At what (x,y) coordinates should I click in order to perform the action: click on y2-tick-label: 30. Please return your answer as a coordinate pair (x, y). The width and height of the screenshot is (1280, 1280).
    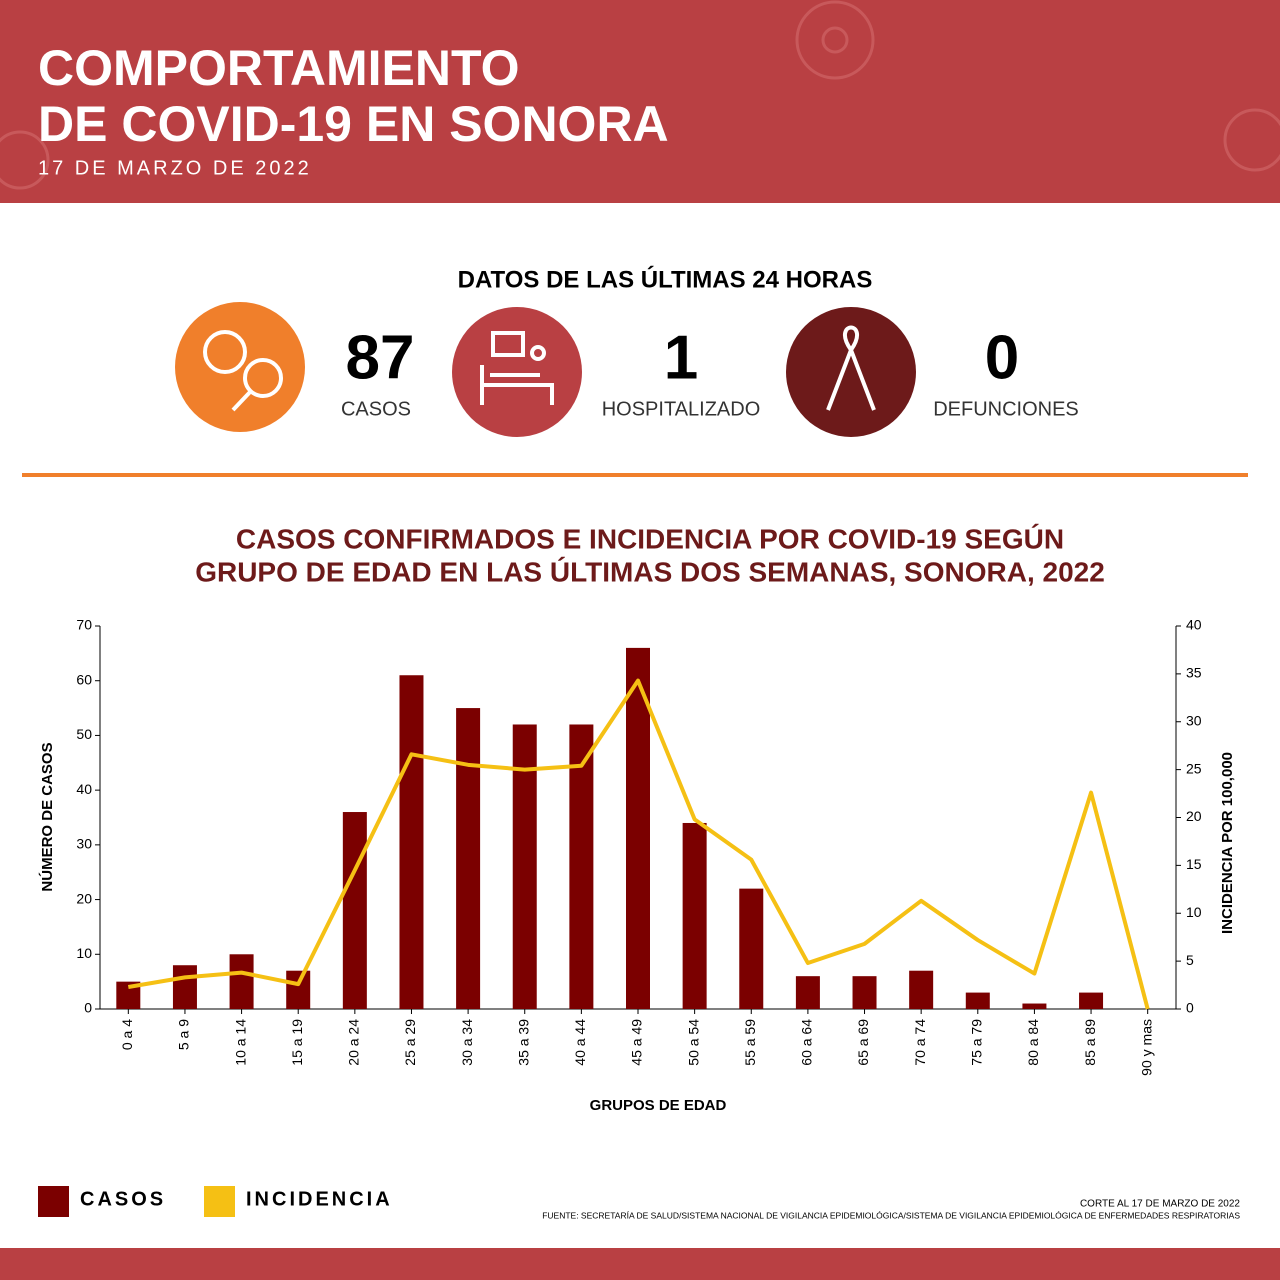
    Looking at the image, I should click on (1194, 720).